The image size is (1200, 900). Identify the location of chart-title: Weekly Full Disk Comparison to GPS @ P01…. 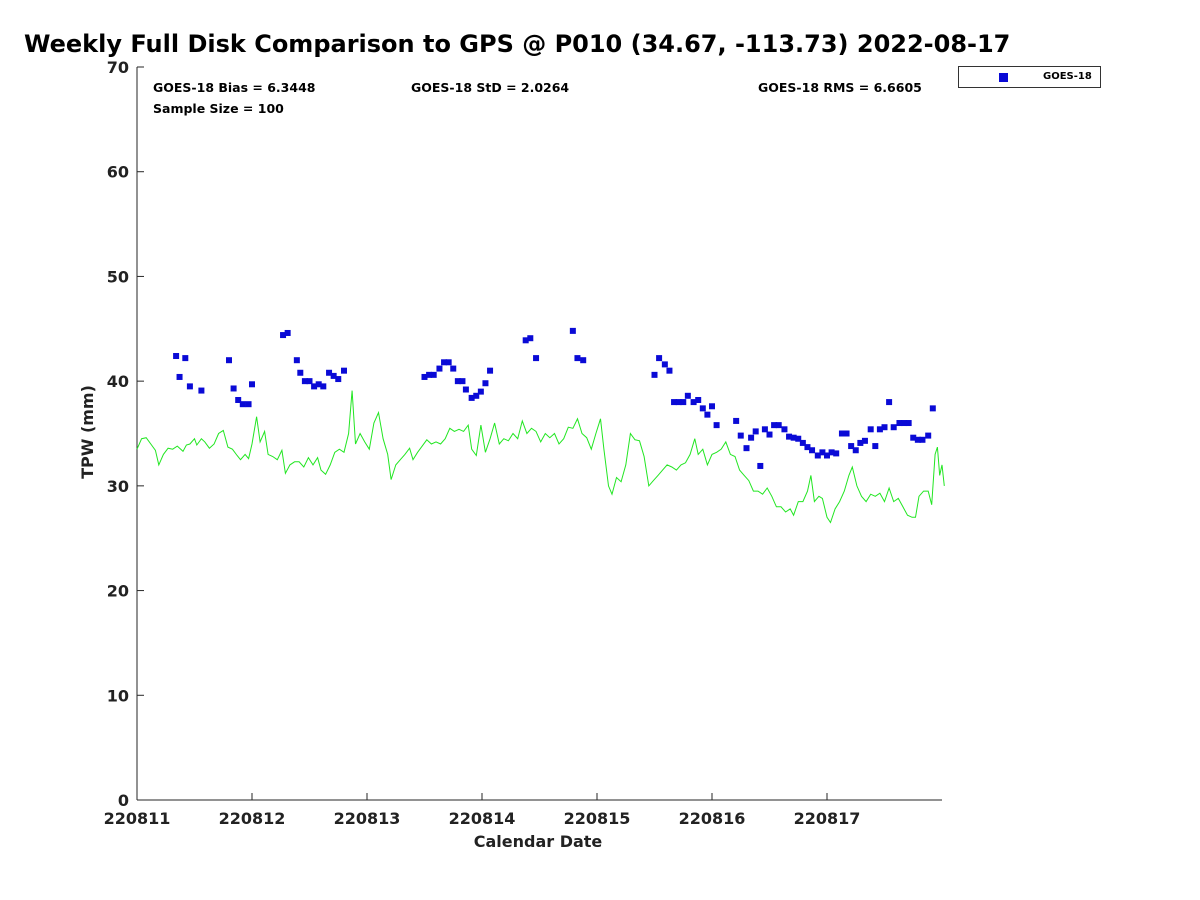
(517, 44).